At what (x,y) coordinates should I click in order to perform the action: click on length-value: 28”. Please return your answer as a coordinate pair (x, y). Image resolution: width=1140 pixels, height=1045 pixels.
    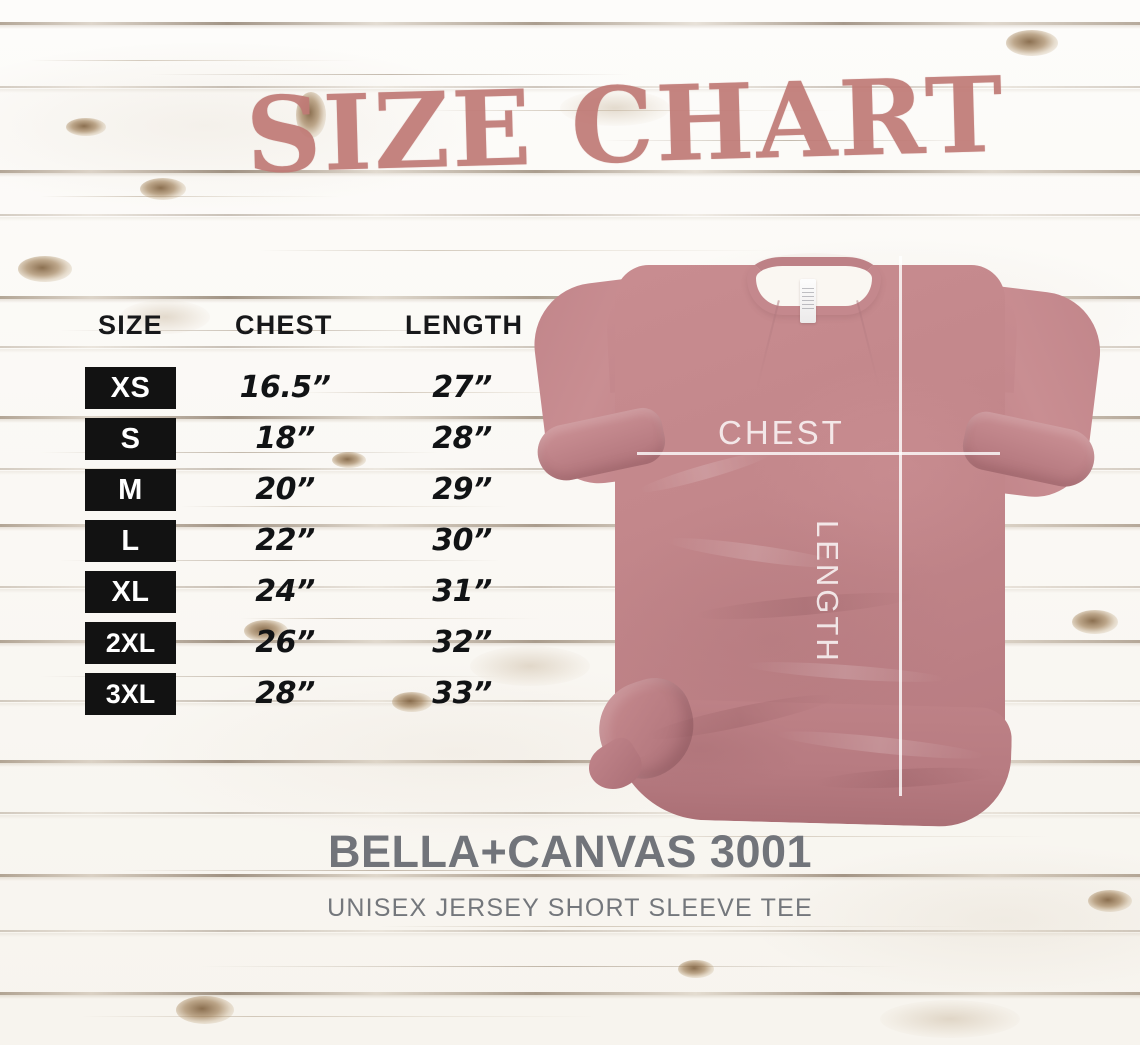
    Looking at the image, I should click on (462, 438).